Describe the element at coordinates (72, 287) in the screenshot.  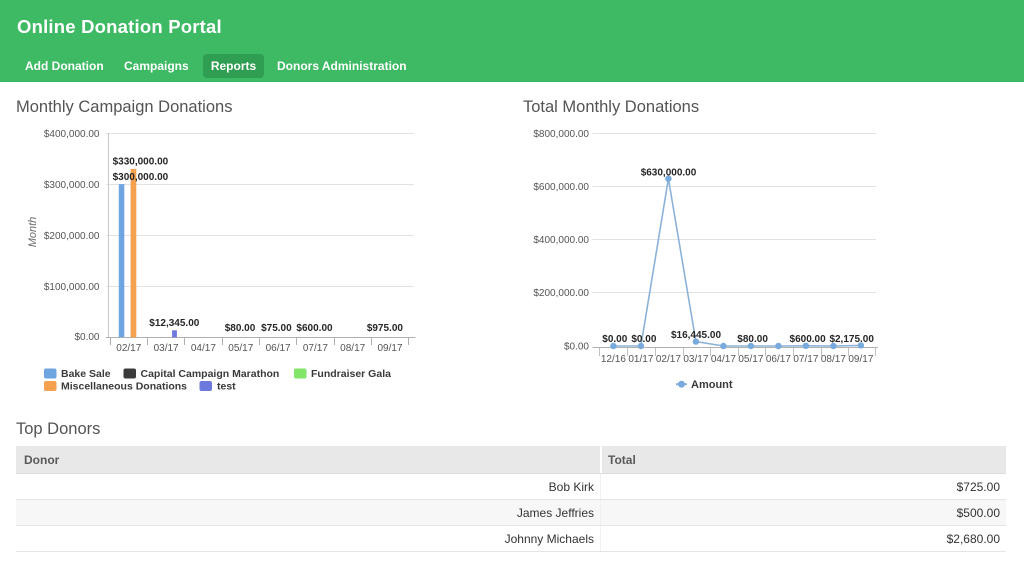
I see `svg-text: $100,000.00` at that location.